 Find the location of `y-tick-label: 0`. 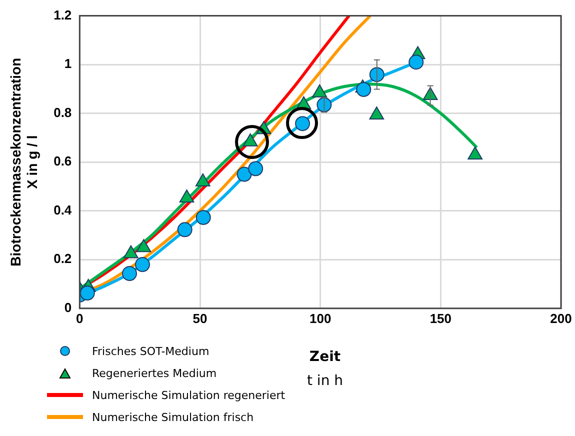

y-tick-label: 0 is located at coordinates (68, 307).